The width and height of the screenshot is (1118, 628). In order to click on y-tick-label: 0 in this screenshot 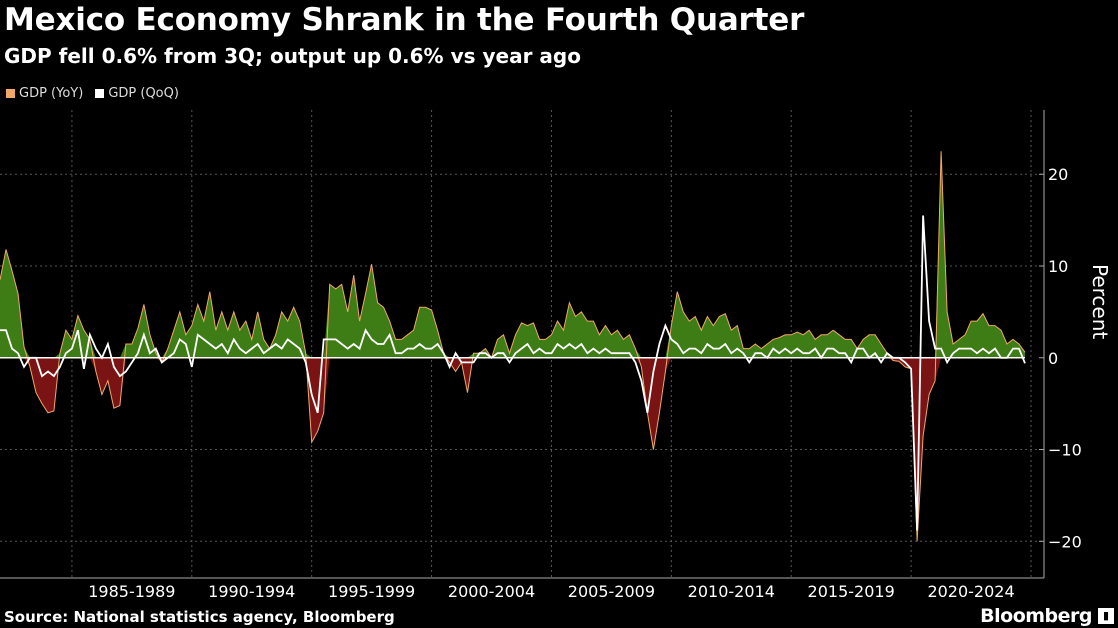, I will do `click(1053, 358)`.